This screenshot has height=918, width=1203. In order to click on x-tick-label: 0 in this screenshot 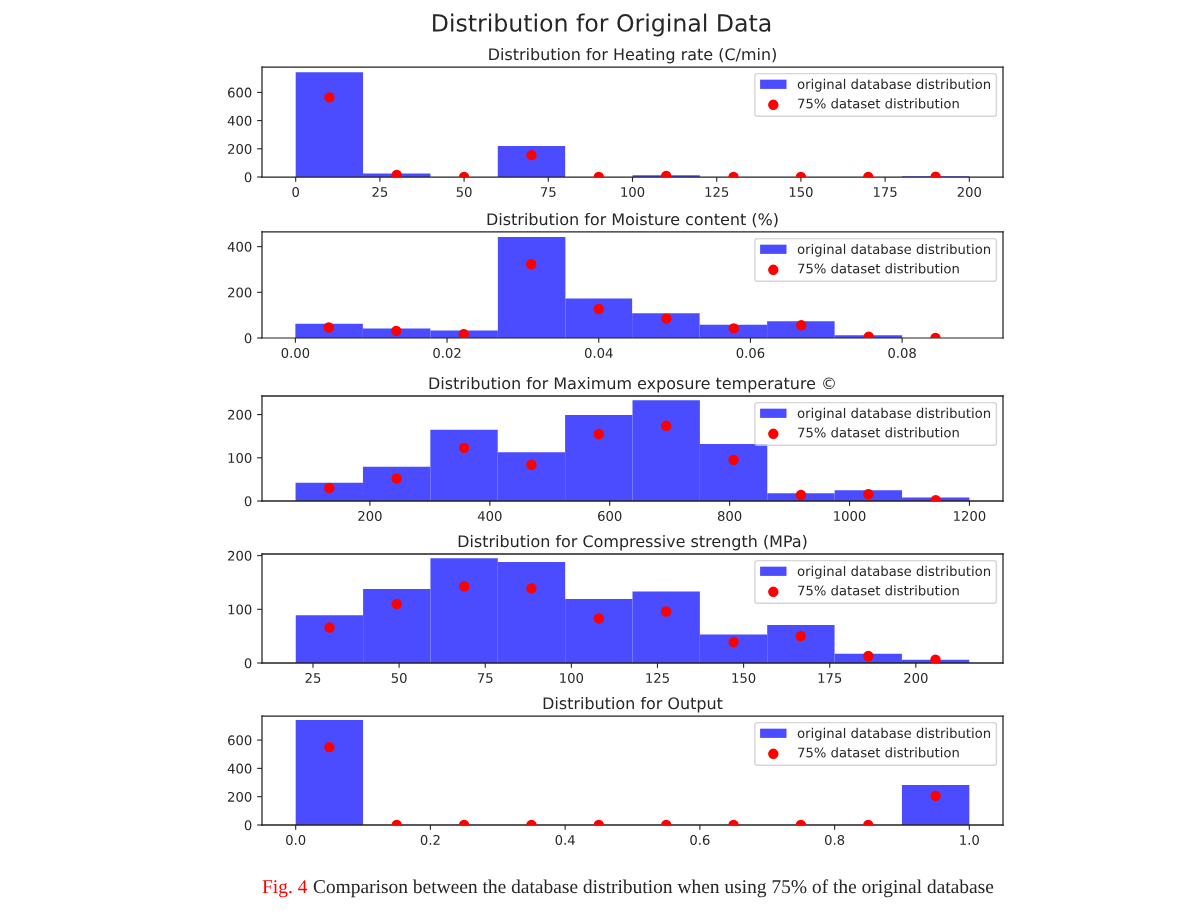, I will do `click(295, 191)`.